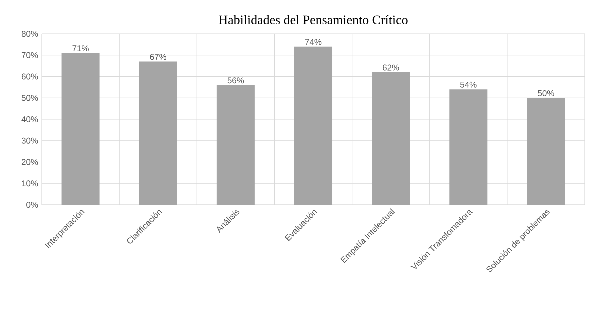  Describe the element at coordinates (391, 67) in the screenshot. I see `data-label: 62%` at that location.